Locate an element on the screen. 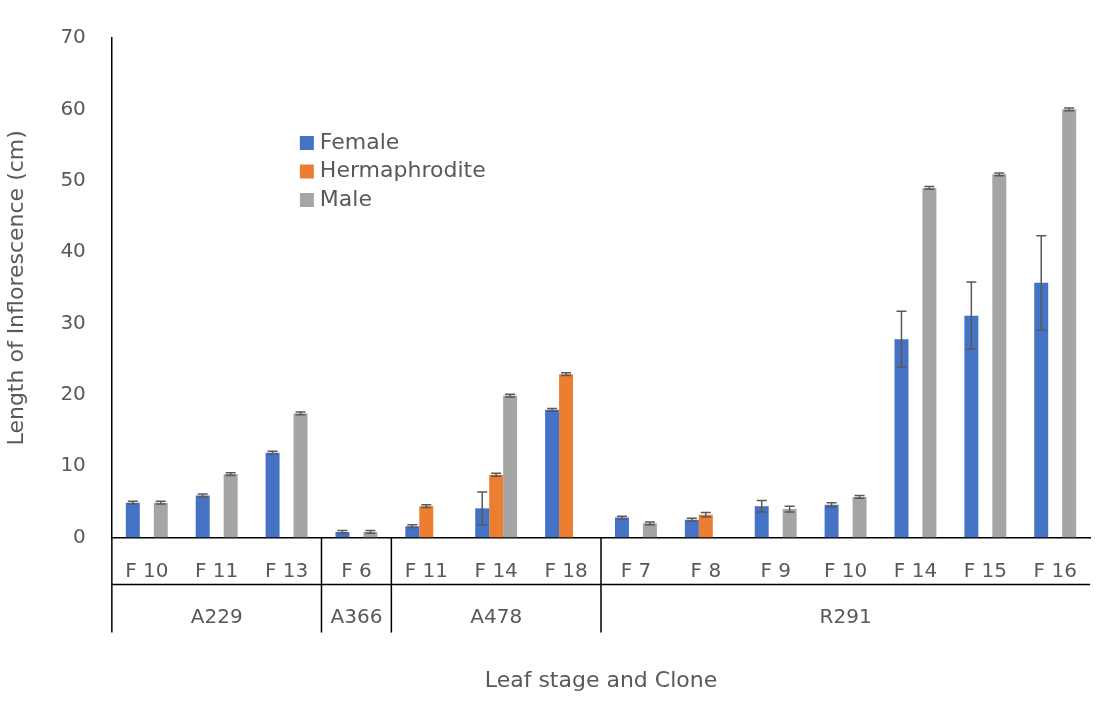  y-tick-label: 30 is located at coordinates (73, 321).